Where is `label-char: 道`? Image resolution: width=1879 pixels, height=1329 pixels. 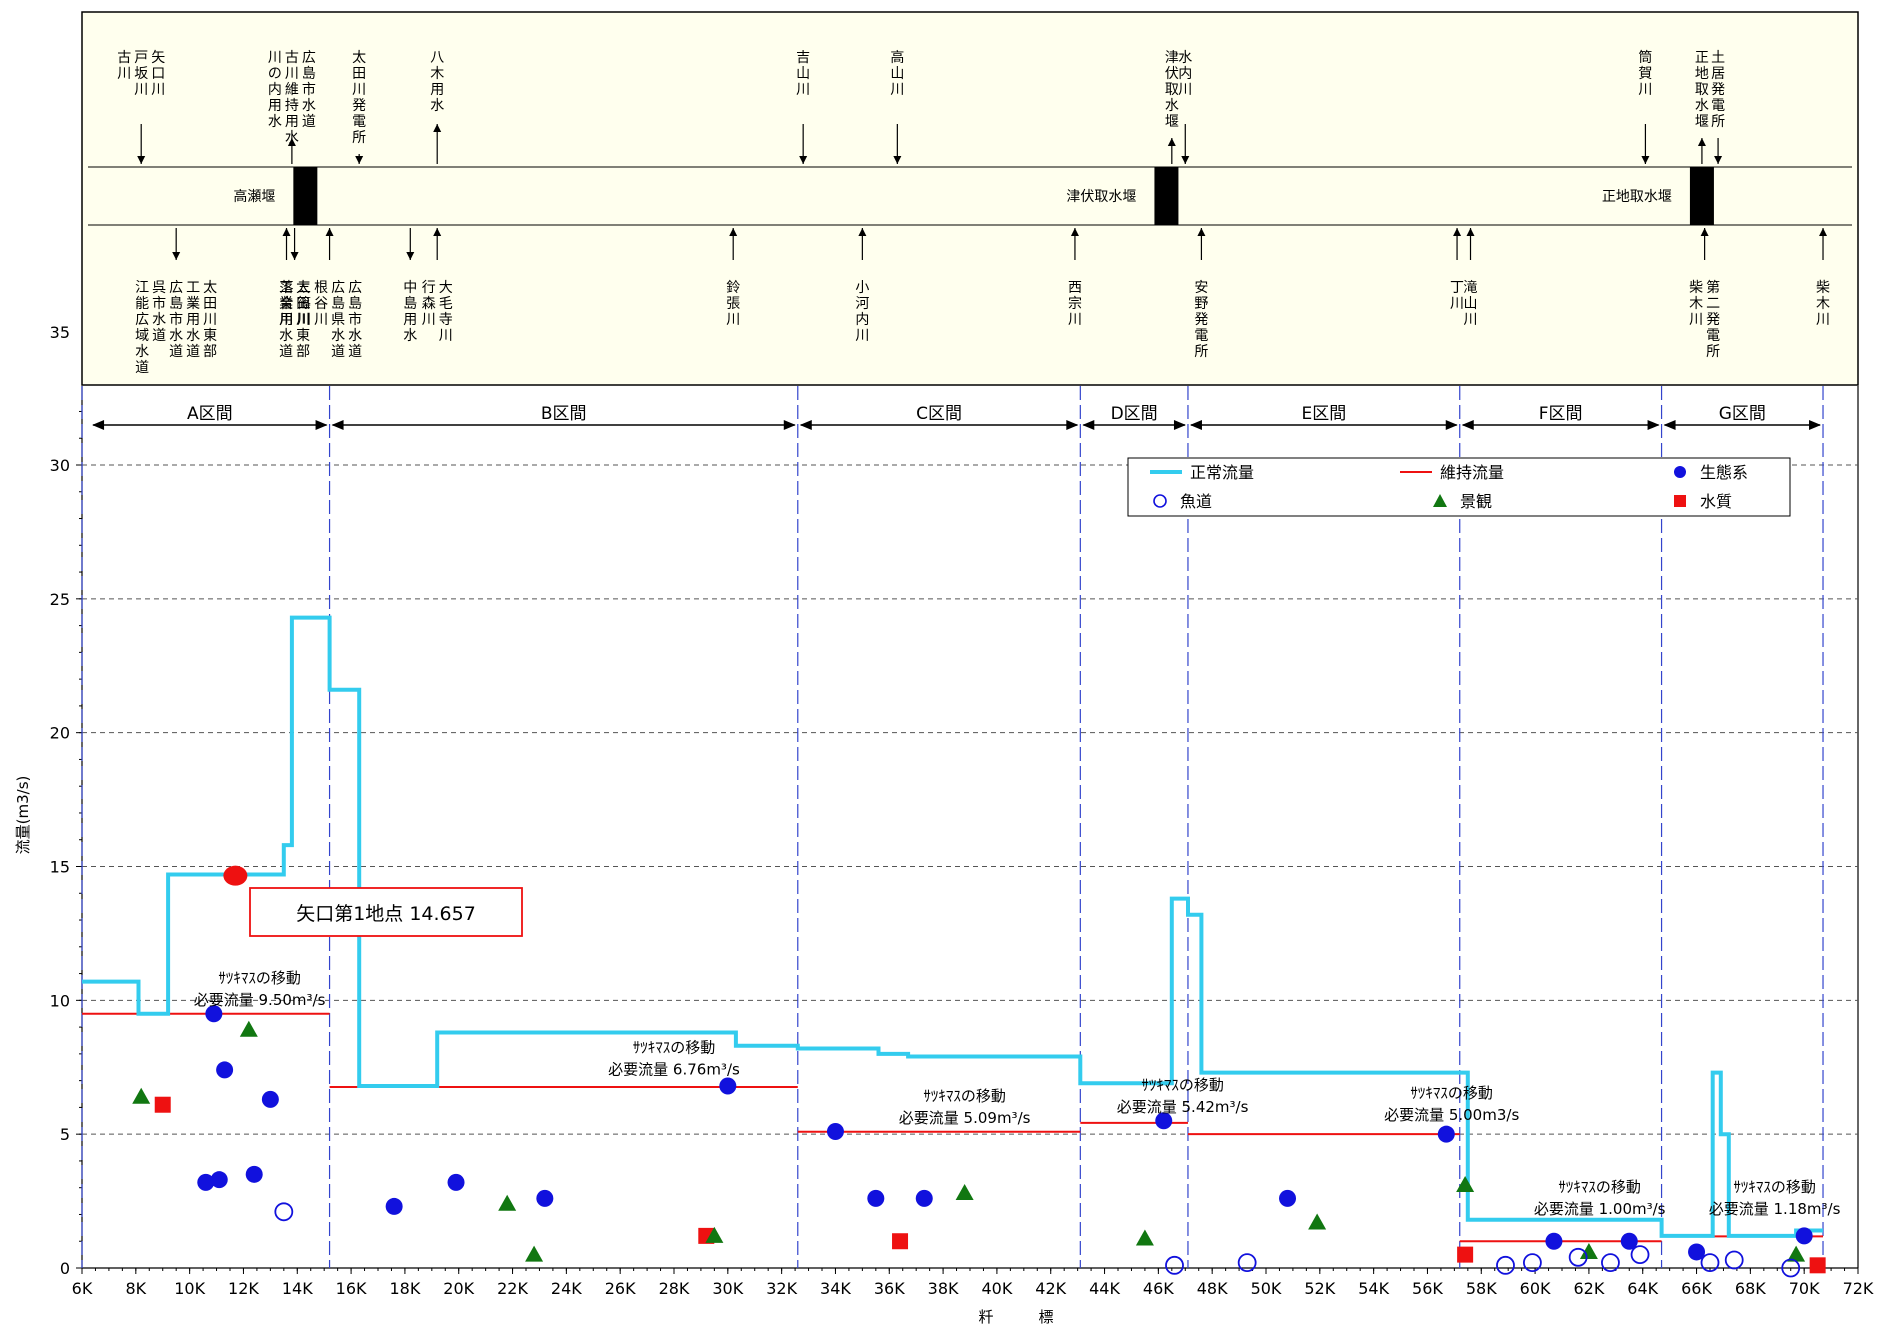
label-char: 道 is located at coordinates (355, 352).